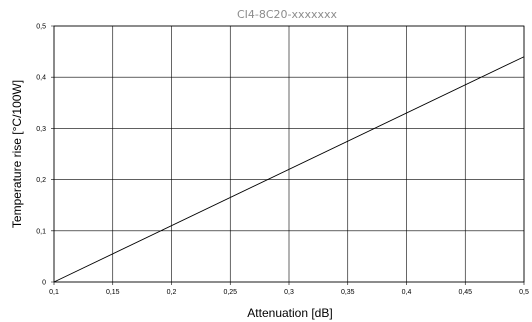  Describe the element at coordinates (348, 292) in the screenshot. I see `x-tick-label: 0,35` at that location.